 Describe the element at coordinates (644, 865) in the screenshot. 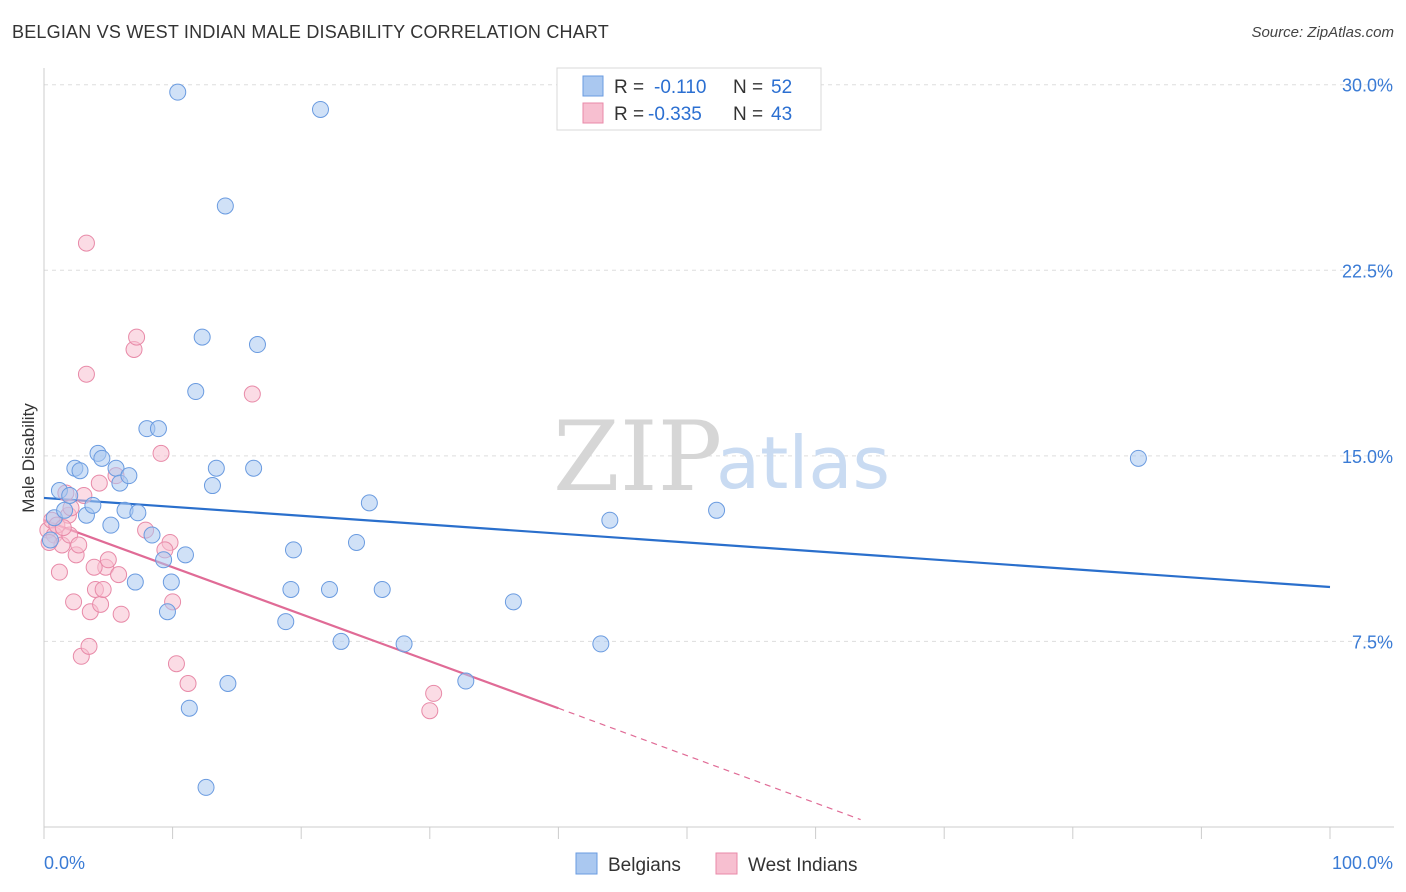

I see `bottom-legend-label-belgians: Belgians` at that location.